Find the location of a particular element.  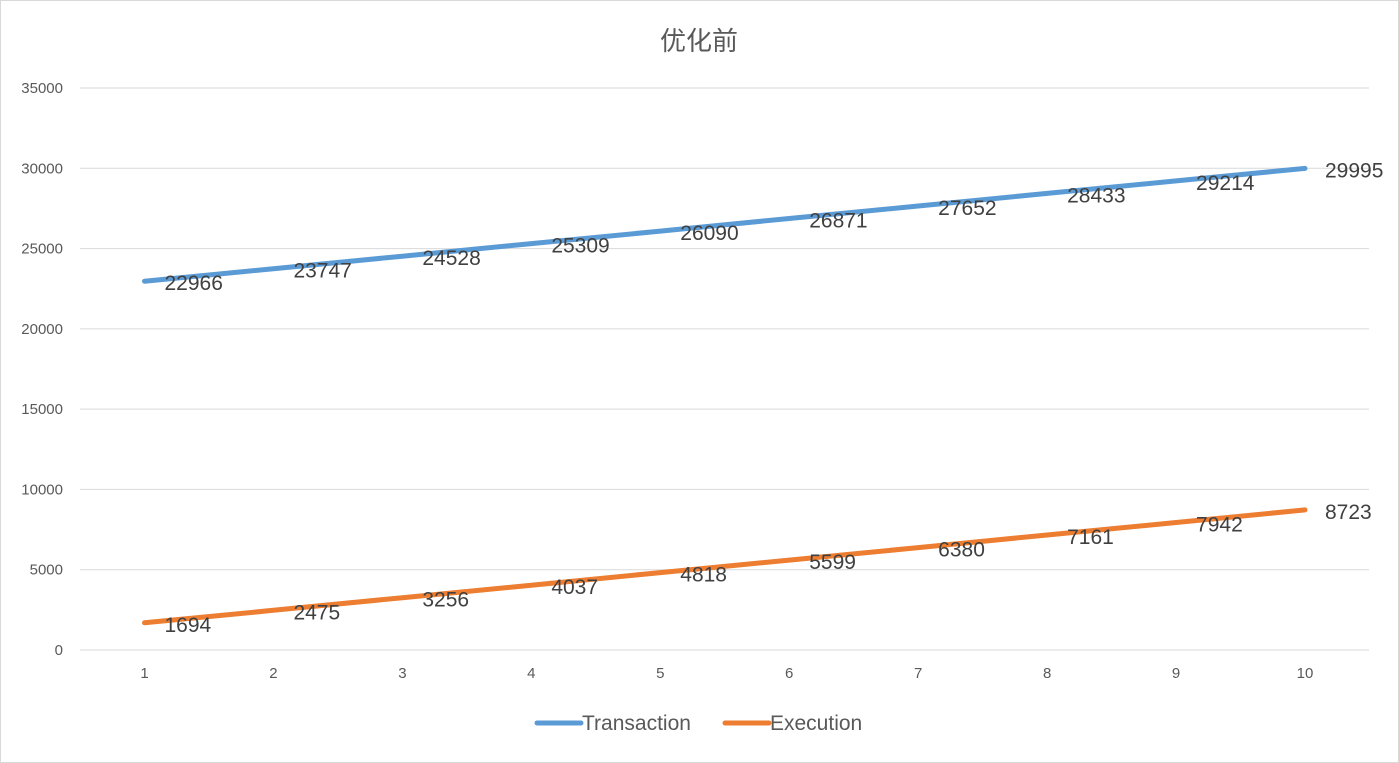

data-label: 29995 is located at coordinates (1354, 170).